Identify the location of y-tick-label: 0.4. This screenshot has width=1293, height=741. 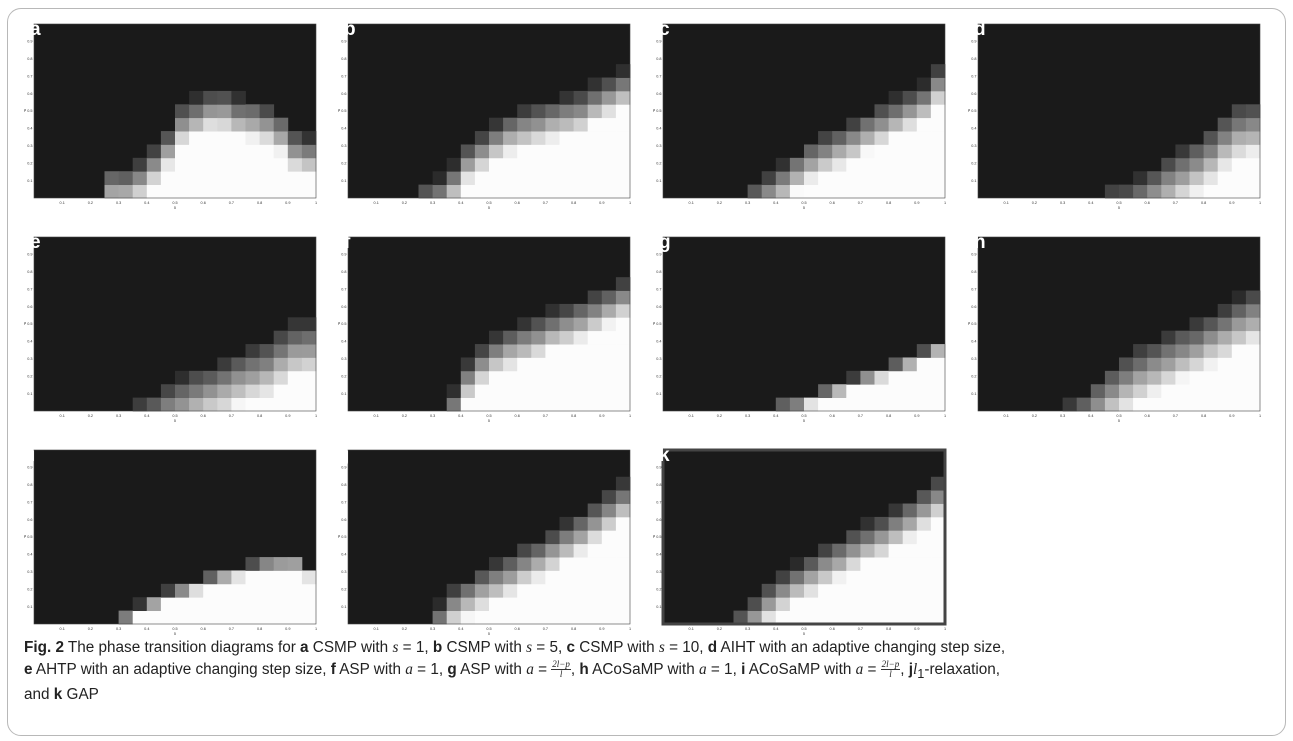
(343, 342).